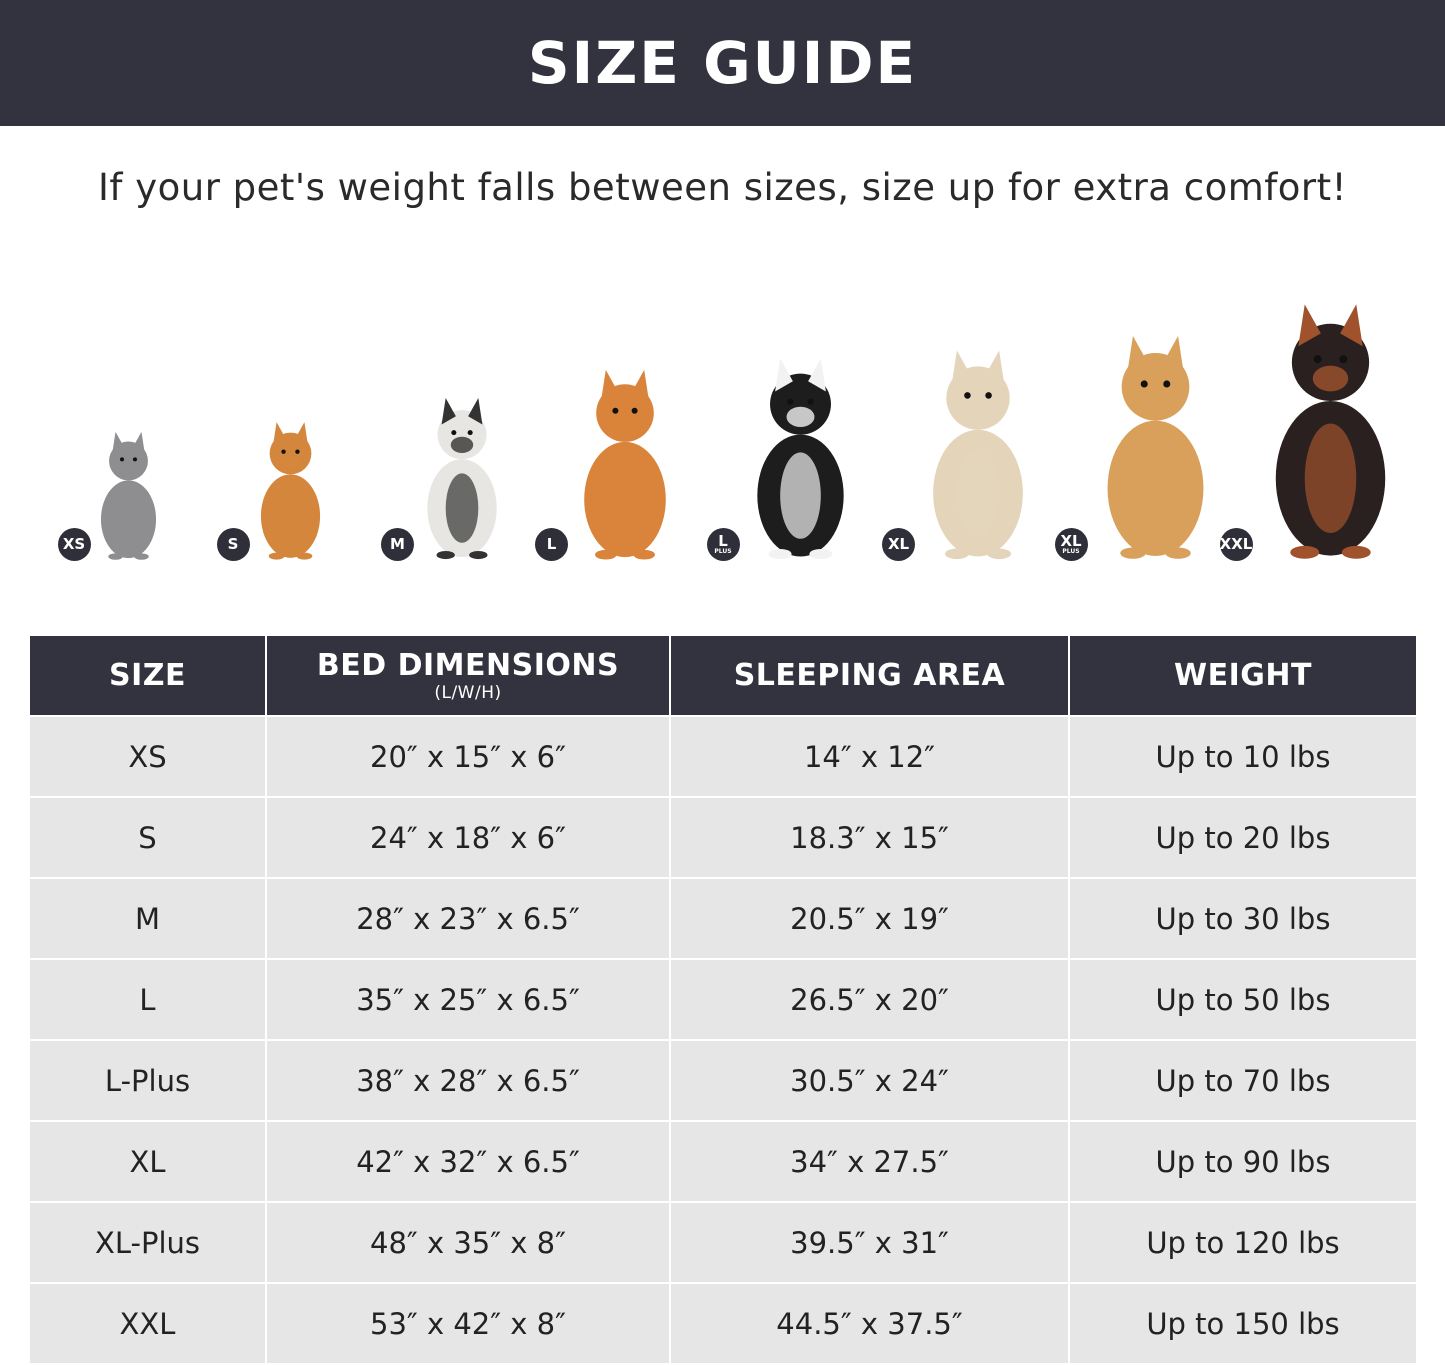 Image resolution: width=1445 pixels, height=1365 pixels. Describe the element at coordinates (1242, 1323) in the screenshot. I see `weight-cell: Up to 150 lbs` at that location.